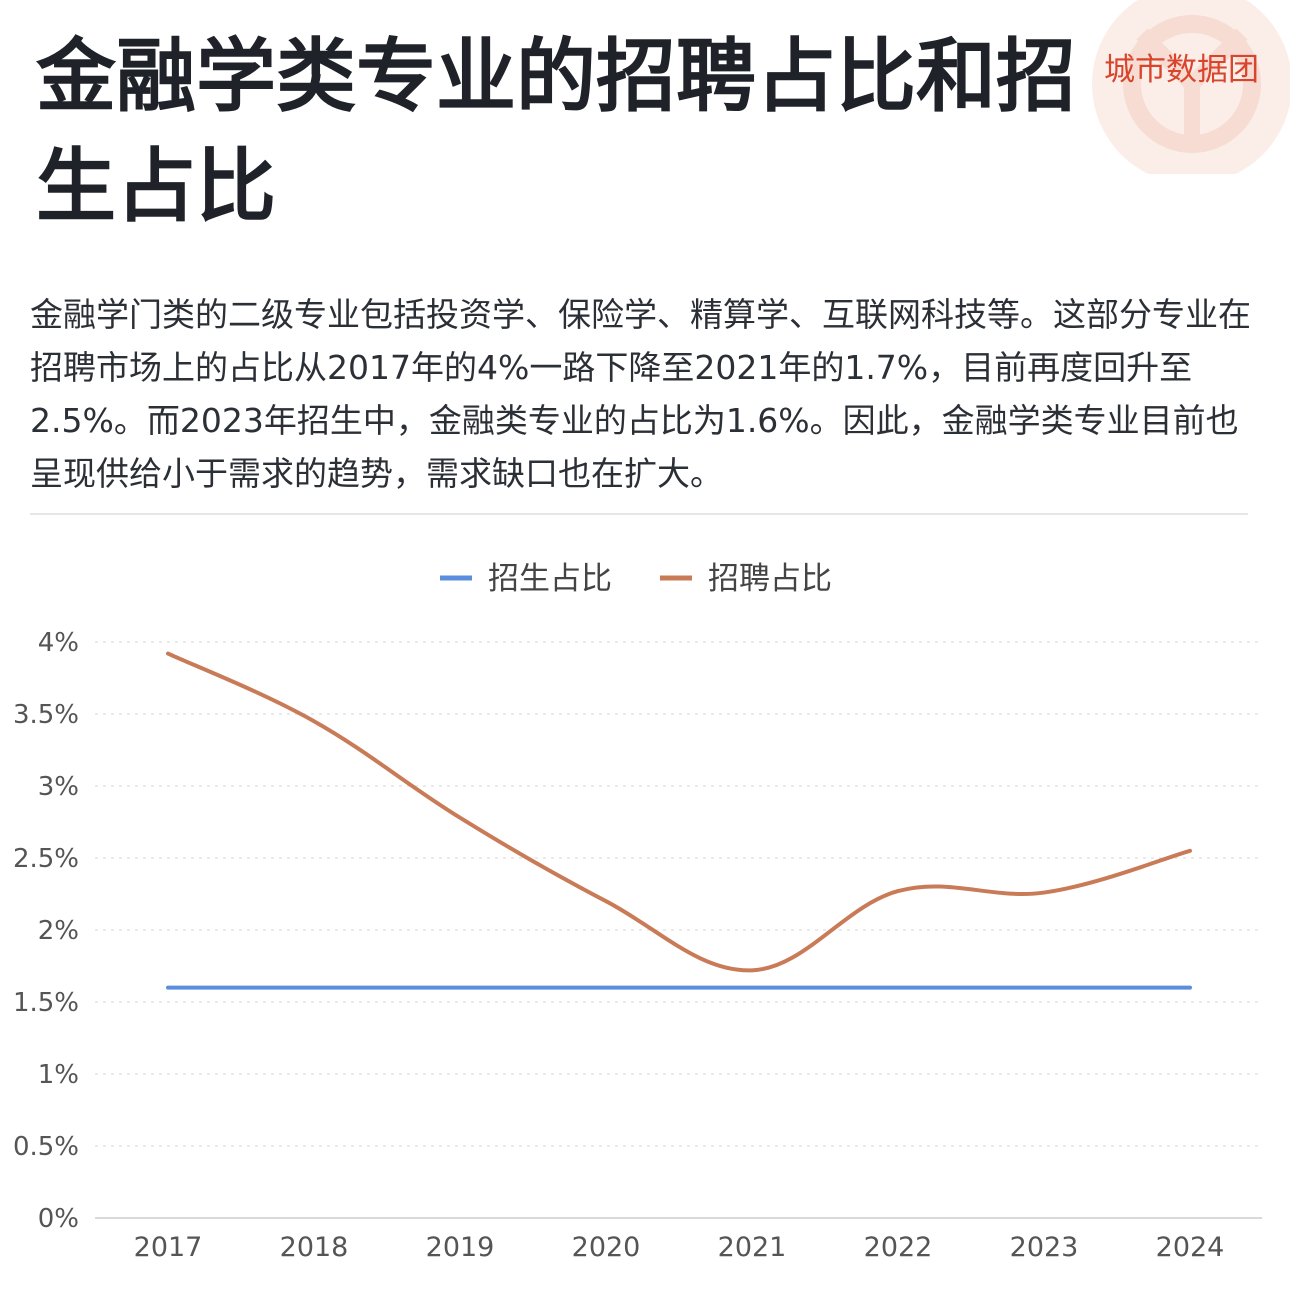 The image size is (1290, 1292). What do you see at coordinates (770, 579) in the screenshot?
I see `legend-label: 招聘占比` at bounding box center [770, 579].